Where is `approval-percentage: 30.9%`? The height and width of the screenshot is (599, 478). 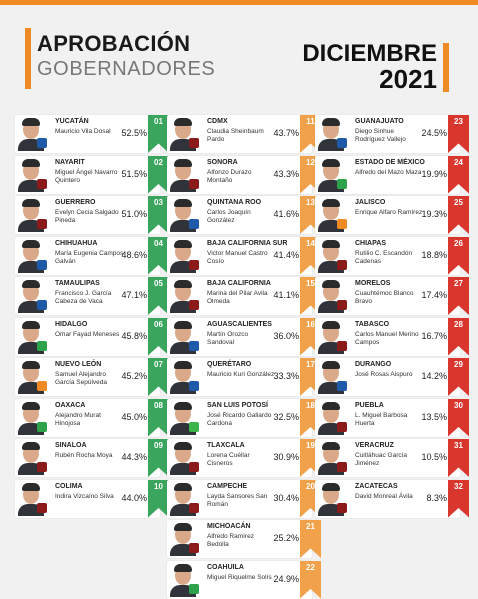 approval-percentage: 30.9% is located at coordinates (286, 457).